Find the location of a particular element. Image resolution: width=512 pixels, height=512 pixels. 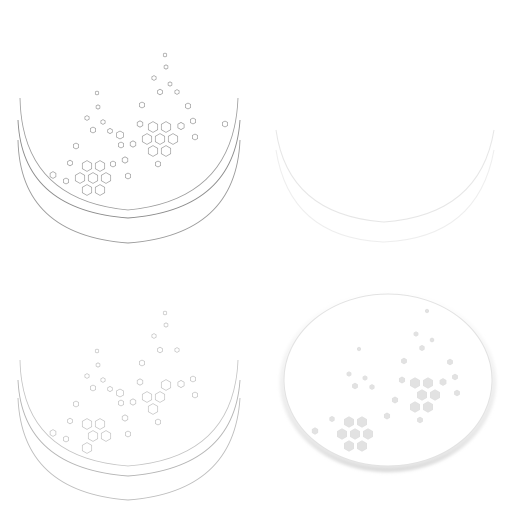

dish-rim-outer is located at coordinates (129, 191).